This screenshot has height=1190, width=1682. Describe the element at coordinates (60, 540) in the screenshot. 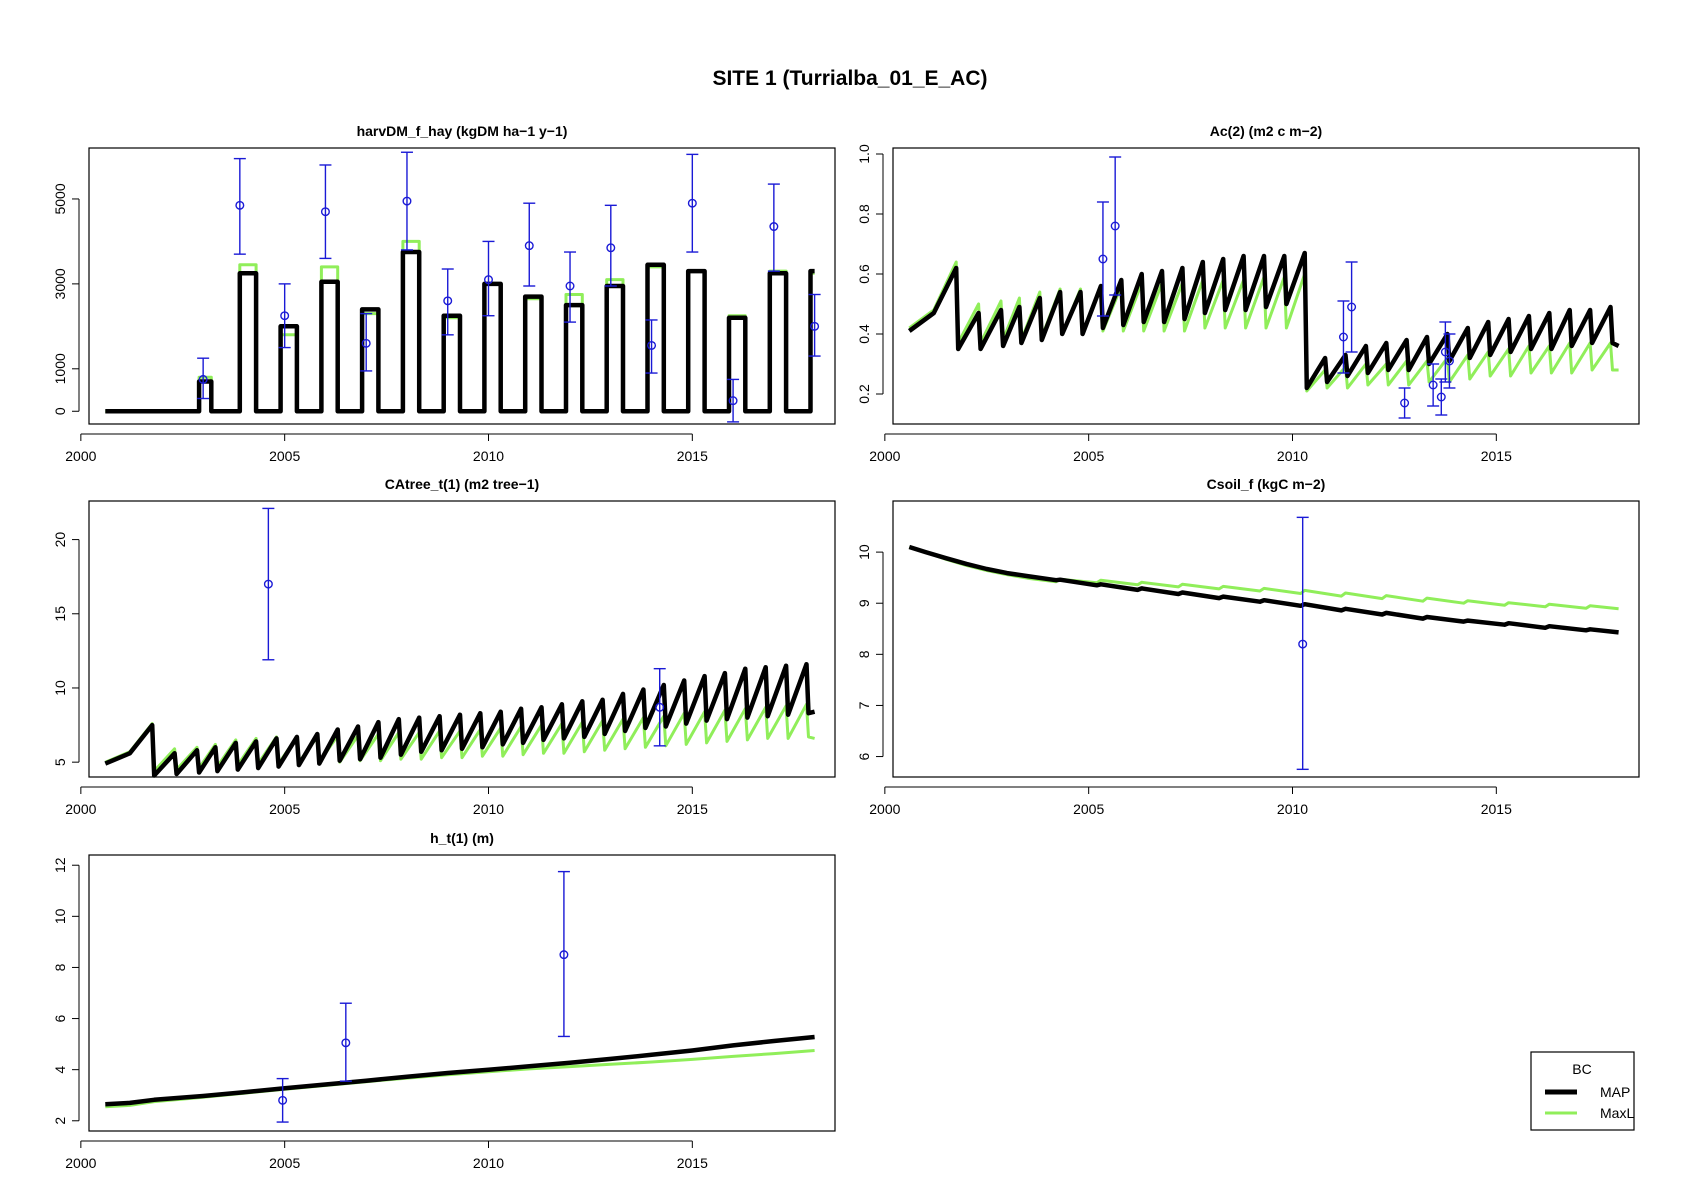

I see `y-tick-label: 20` at that location.